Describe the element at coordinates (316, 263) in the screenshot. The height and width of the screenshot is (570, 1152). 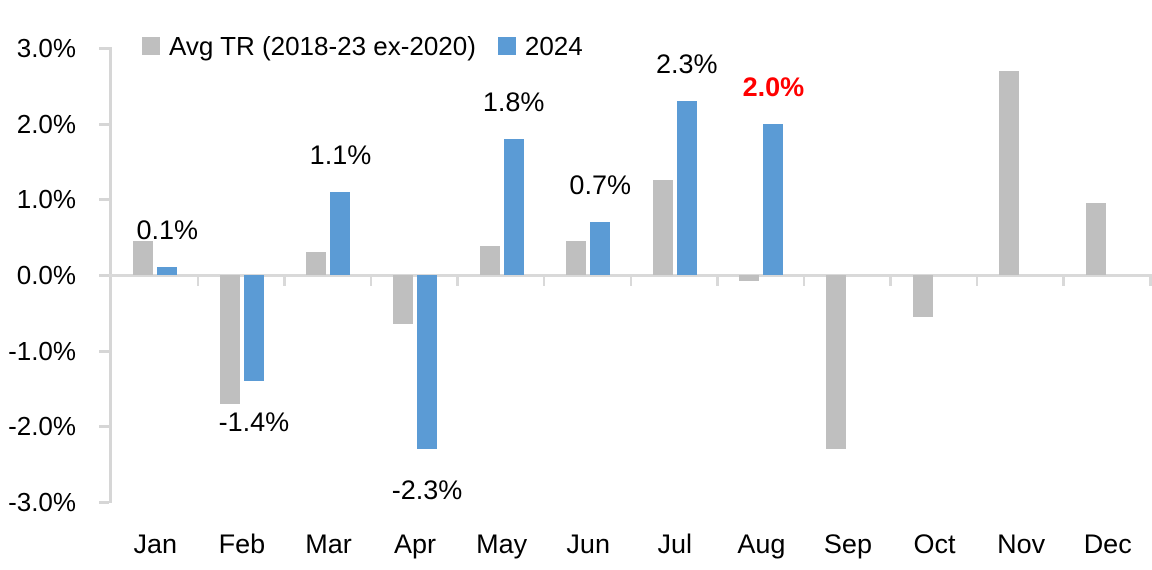
I see `bar-avg-tr-mar` at that location.